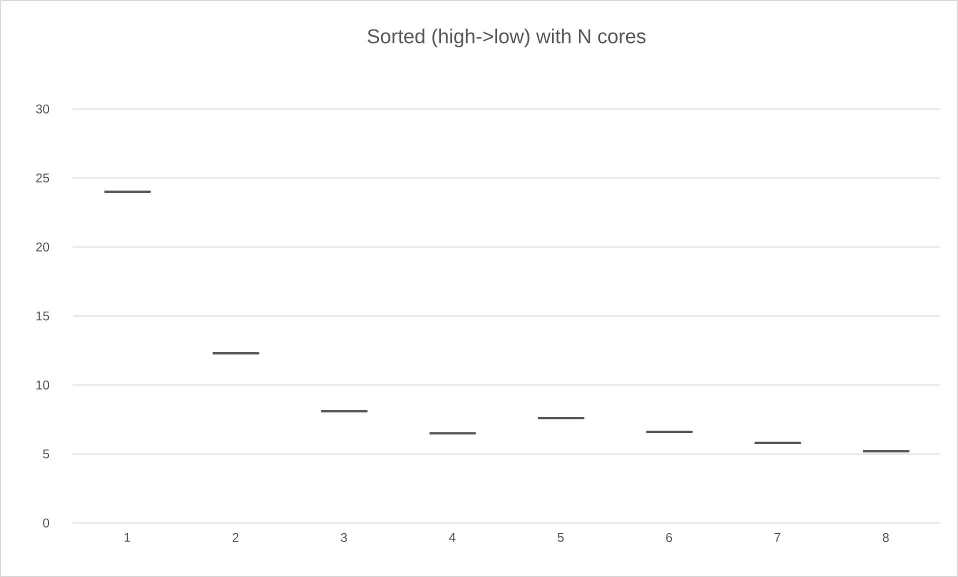  What do you see at coordinates (46, 523) in the screenshot?
I see `y-tick-label: 0` at bounding box center [46, 523].